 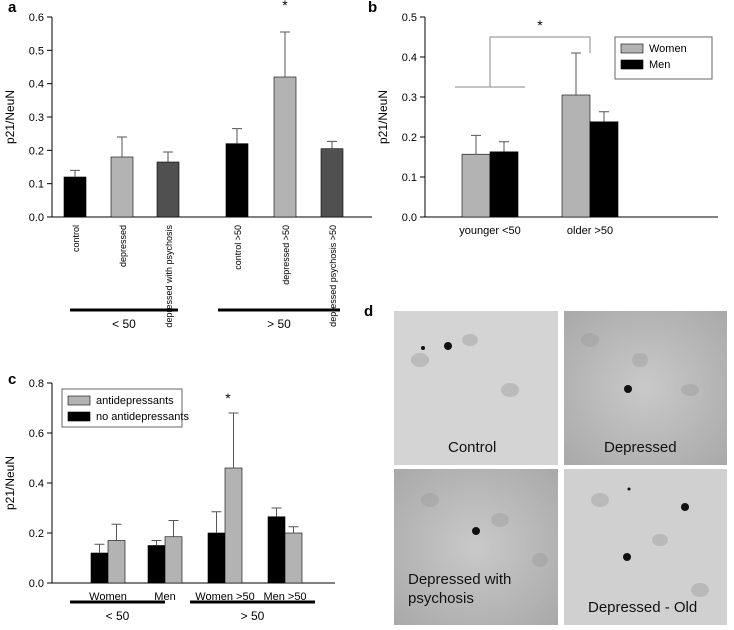 What do you see at coordinates (76, 238) in the screenshot?
I see `x-tick-label: control` at bounding box center [76, 238].